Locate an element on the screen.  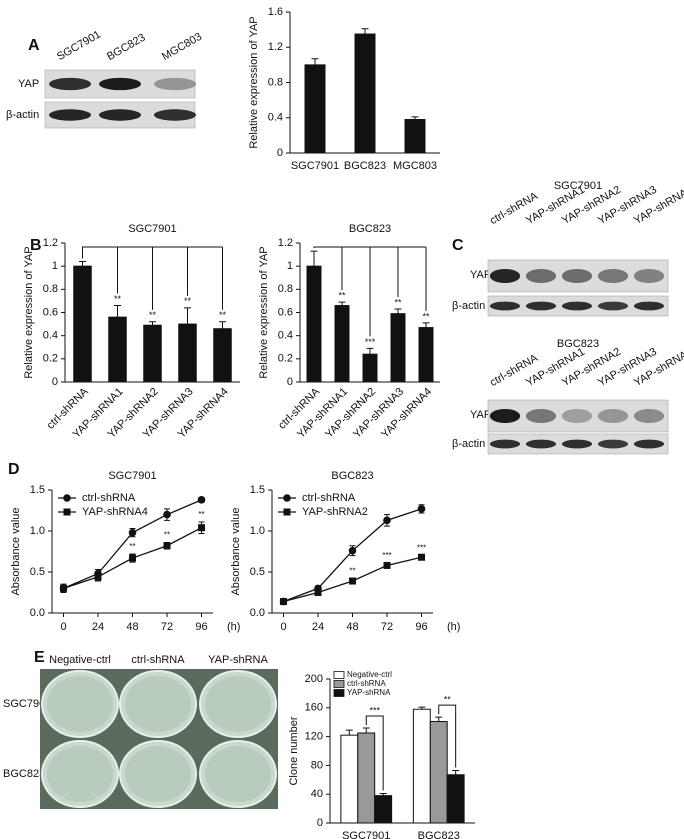
lane-label: SGC7901 is located at coordinates (79, 46).